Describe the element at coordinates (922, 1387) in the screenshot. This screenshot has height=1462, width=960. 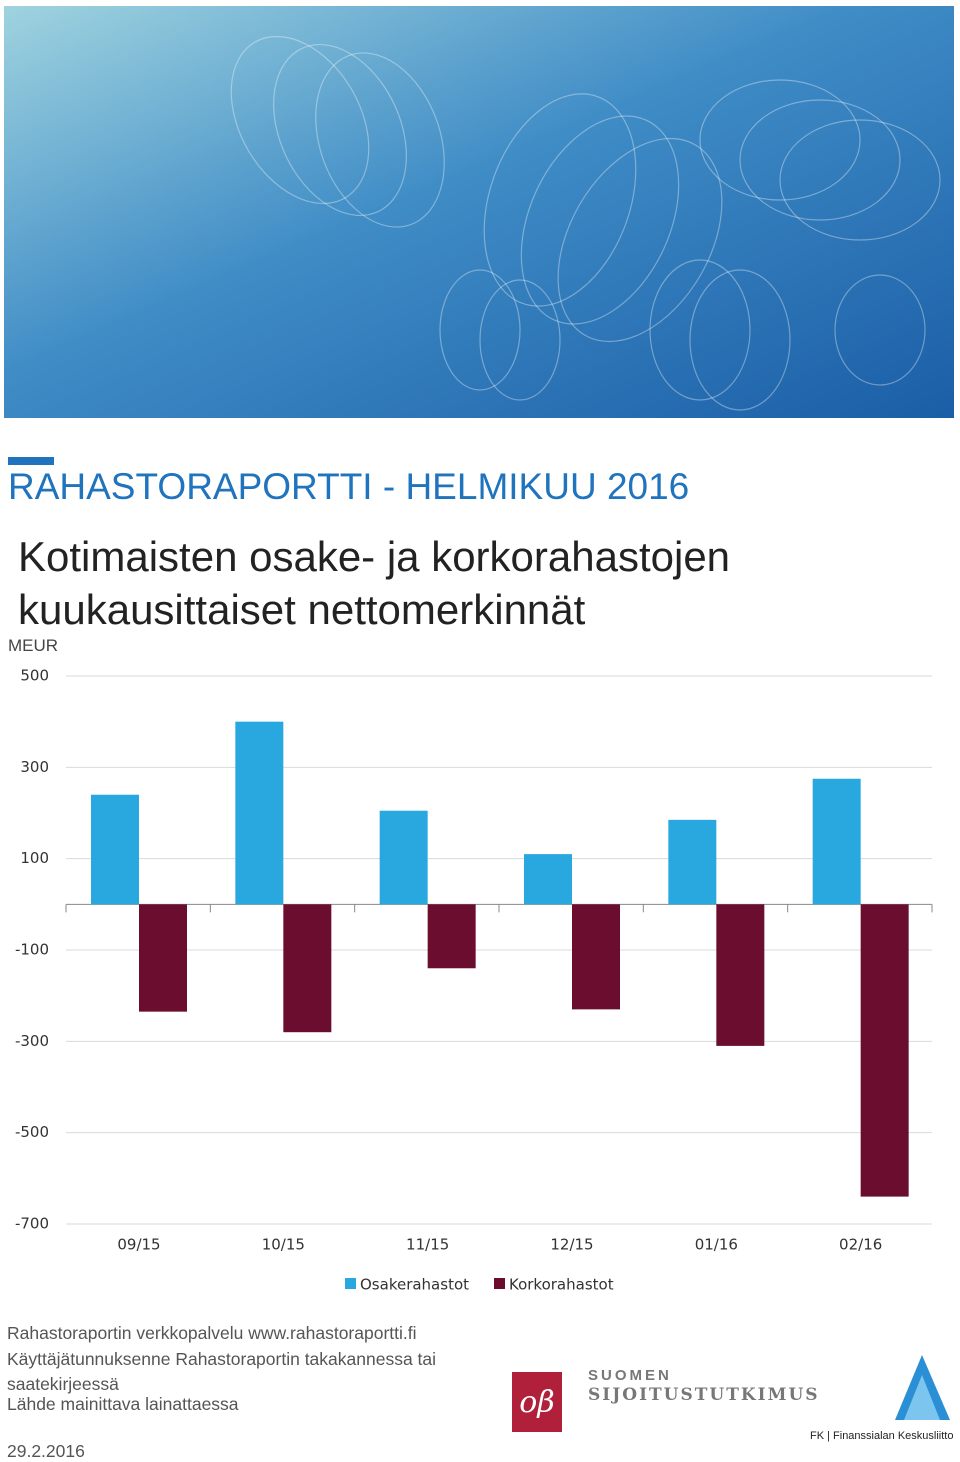
I see `logo-fk` at that location.